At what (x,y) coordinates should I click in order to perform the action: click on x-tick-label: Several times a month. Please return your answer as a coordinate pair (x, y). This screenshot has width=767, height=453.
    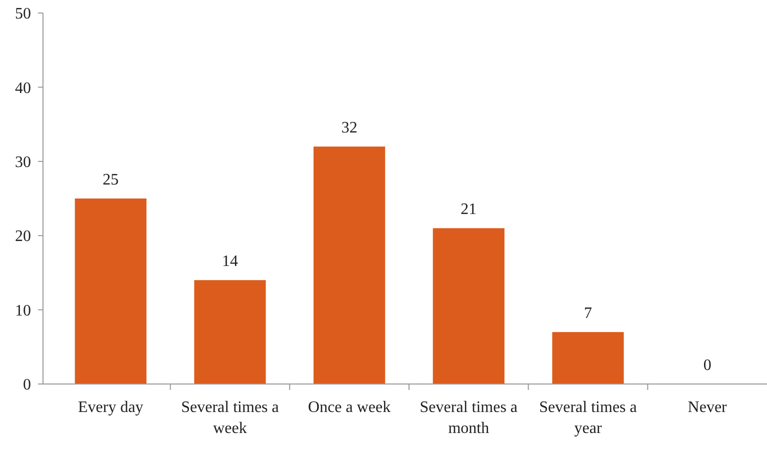
    Looking at the image, I should click on (469, 418).